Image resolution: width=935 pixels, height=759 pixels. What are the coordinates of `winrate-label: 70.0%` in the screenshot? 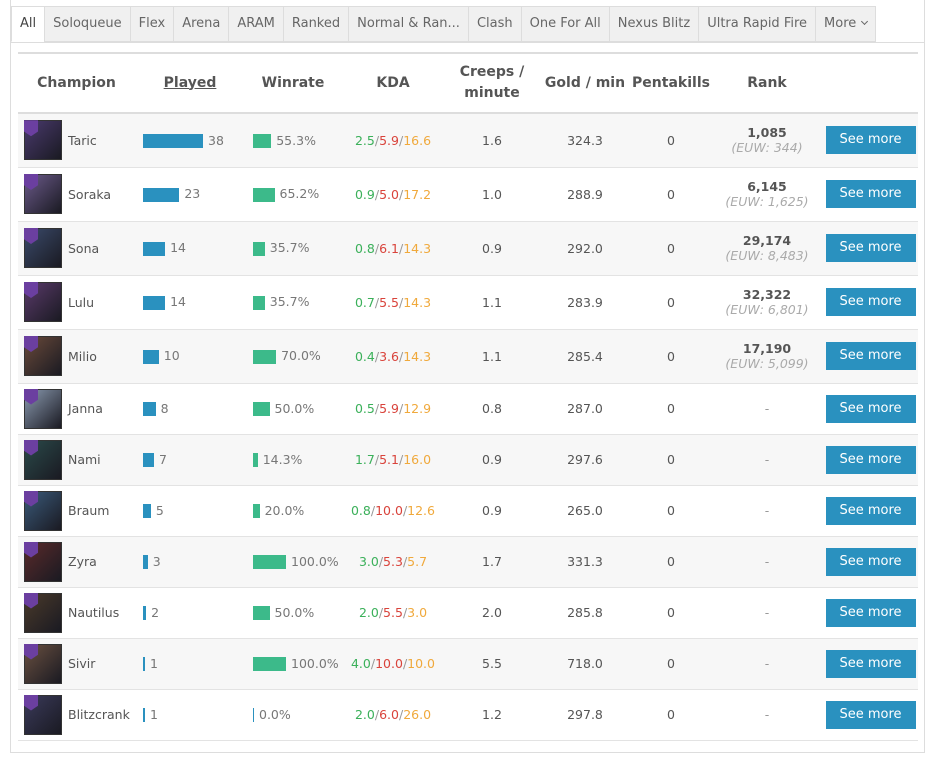 It's located at (301, 356).